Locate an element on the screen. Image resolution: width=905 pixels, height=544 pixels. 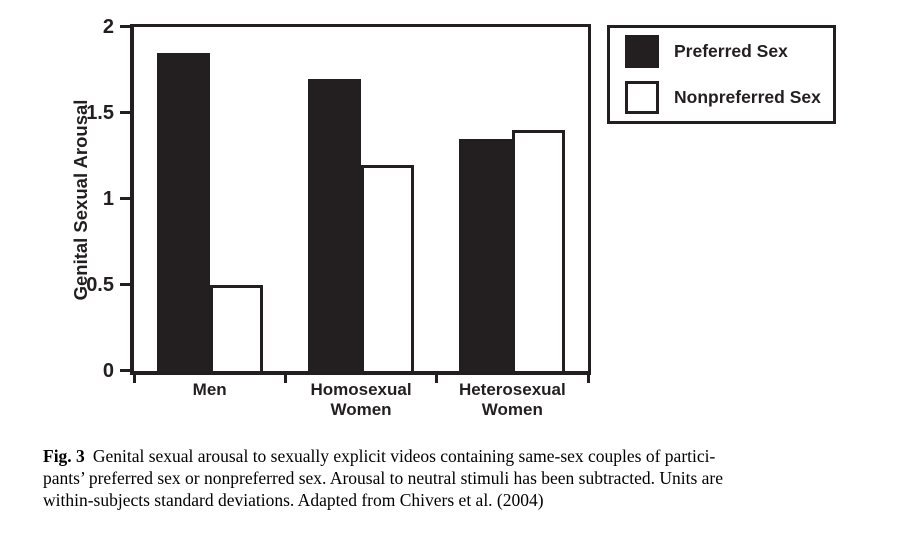
legend-label-preferred: Preferred Sex is located at coordinates (731, 51).